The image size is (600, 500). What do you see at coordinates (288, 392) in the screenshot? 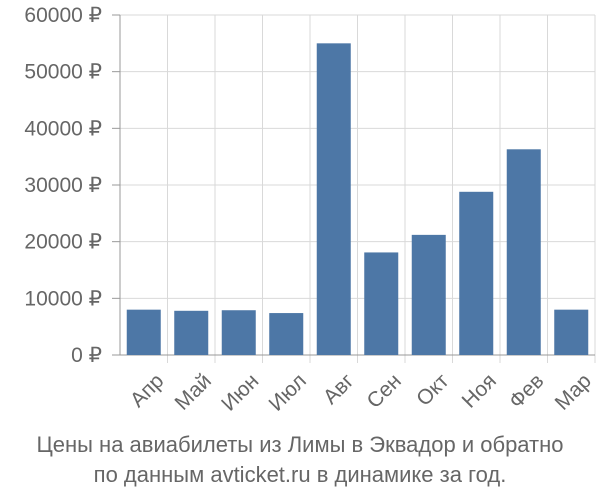
I see `x-tick-label: Июл` at bounding box center [288, 392].